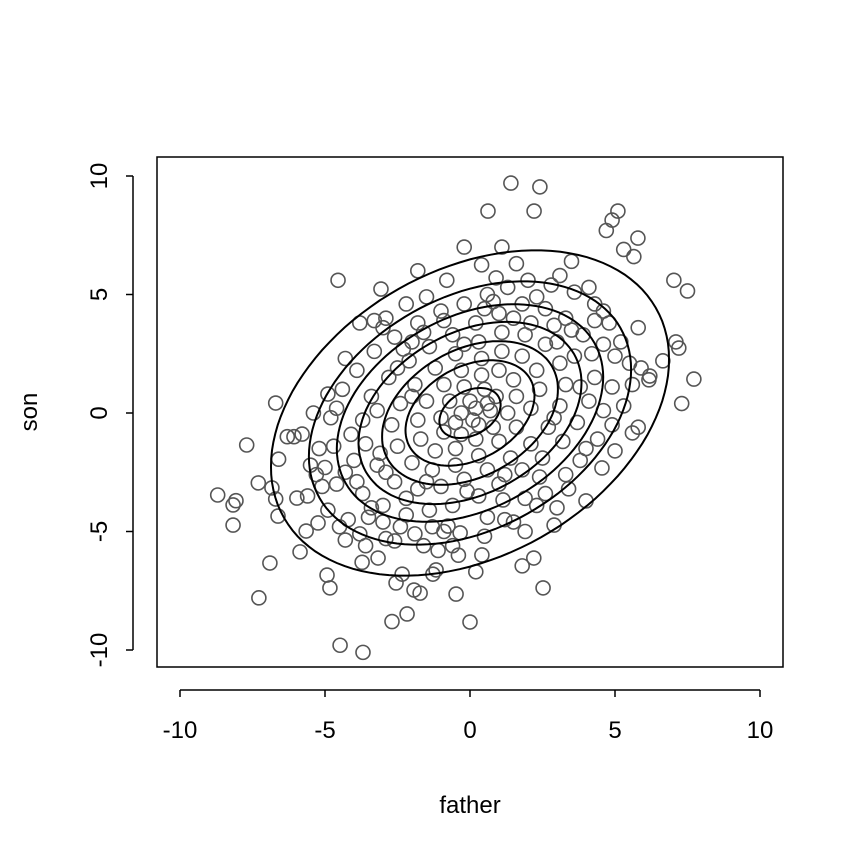 Image resolution: width=864 pixels, height=864 pixels. I want to click on contour-line, so click(470, 413).